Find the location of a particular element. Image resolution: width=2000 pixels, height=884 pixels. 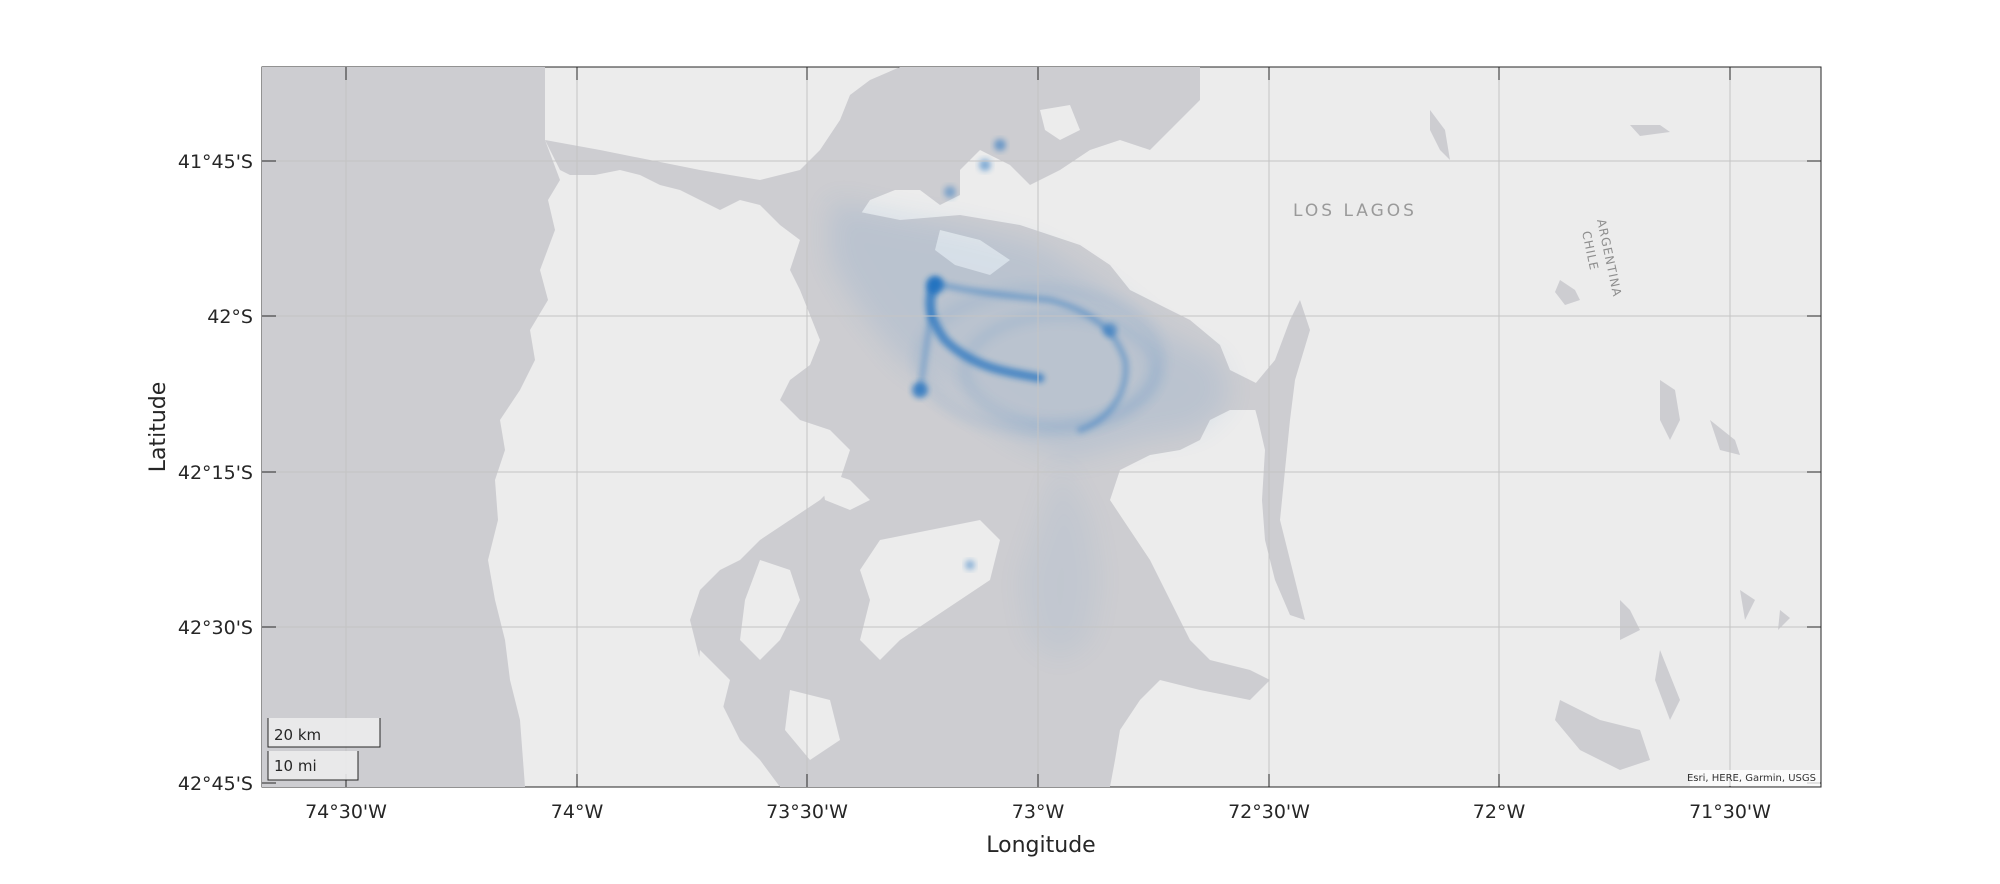

y-tick-label: 41°45'S is located at coordinates (215, 162).